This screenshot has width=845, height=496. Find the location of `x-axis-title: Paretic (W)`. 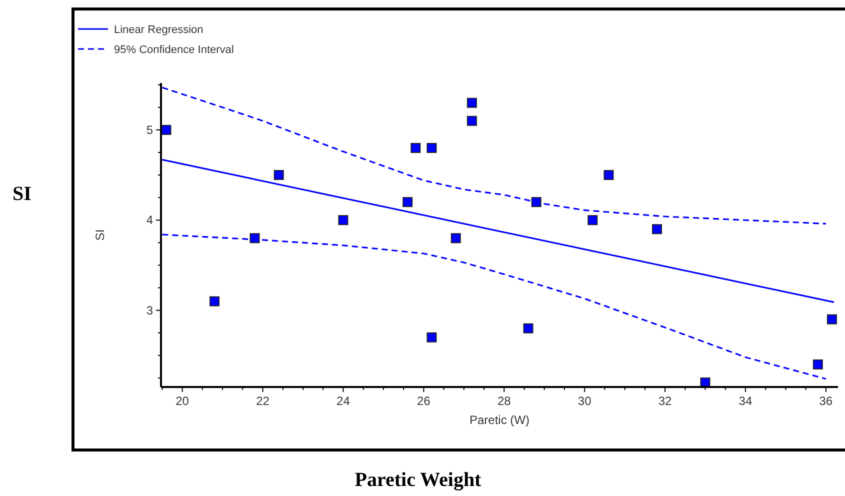

x-axis-title: Paretic (W) is located at coordinates (500, 420).